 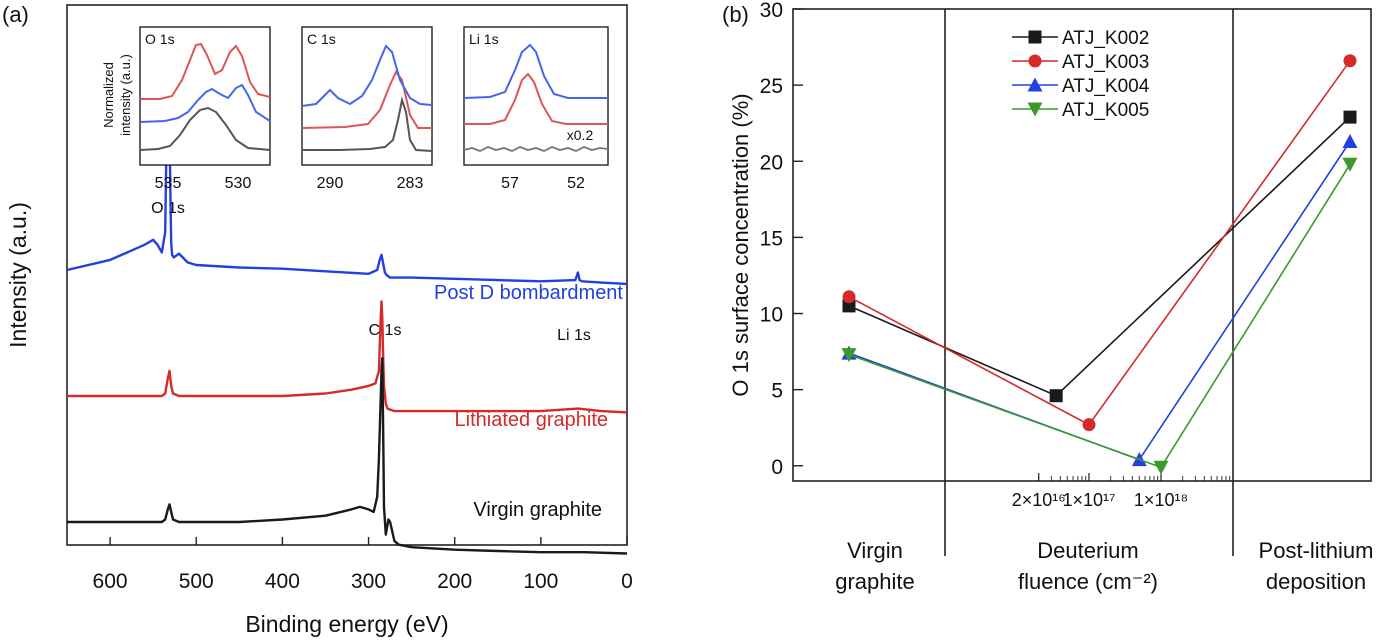 What do you see at coordinates (777, 391) in the screenshot?
I see `panel-b-y-tick-label: 5` at bounding box center [777, 391].